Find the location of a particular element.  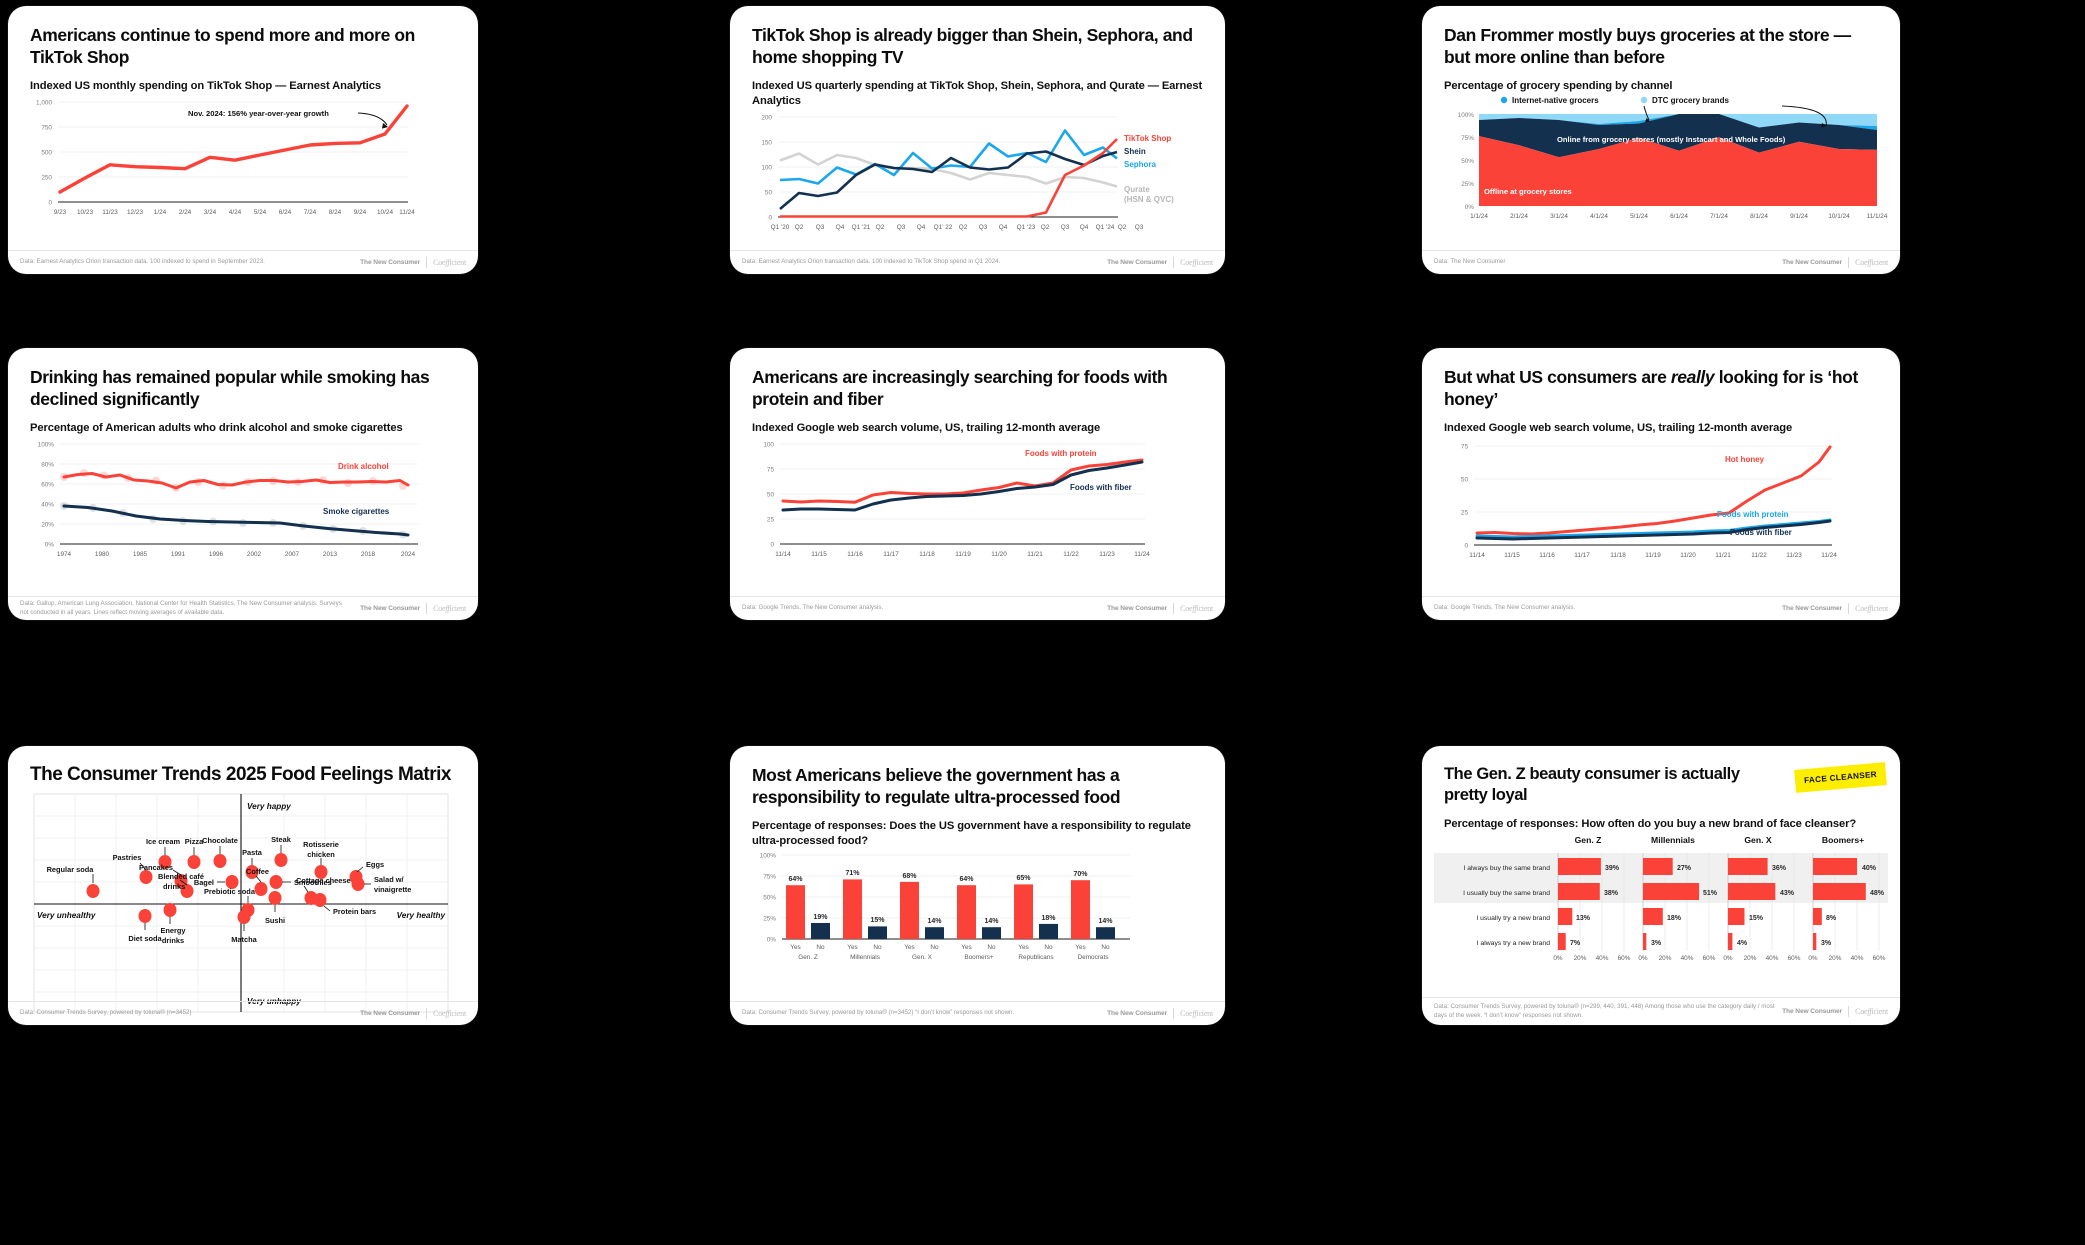

svg-text: 1/24 is located at coordinates (160, 212).